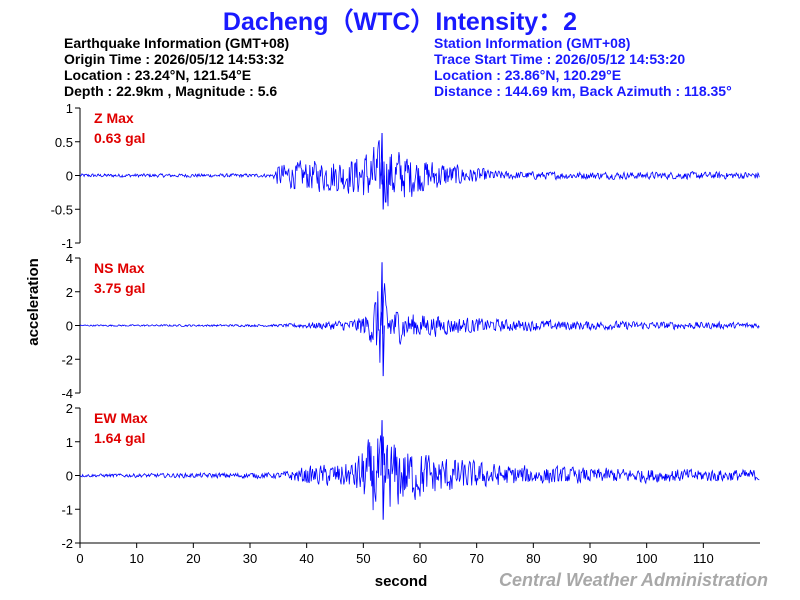  What do you see at coordinates (193, 558) in the screenshot?
I see `x-tick-label: 20` at bounding box center [193, 558].